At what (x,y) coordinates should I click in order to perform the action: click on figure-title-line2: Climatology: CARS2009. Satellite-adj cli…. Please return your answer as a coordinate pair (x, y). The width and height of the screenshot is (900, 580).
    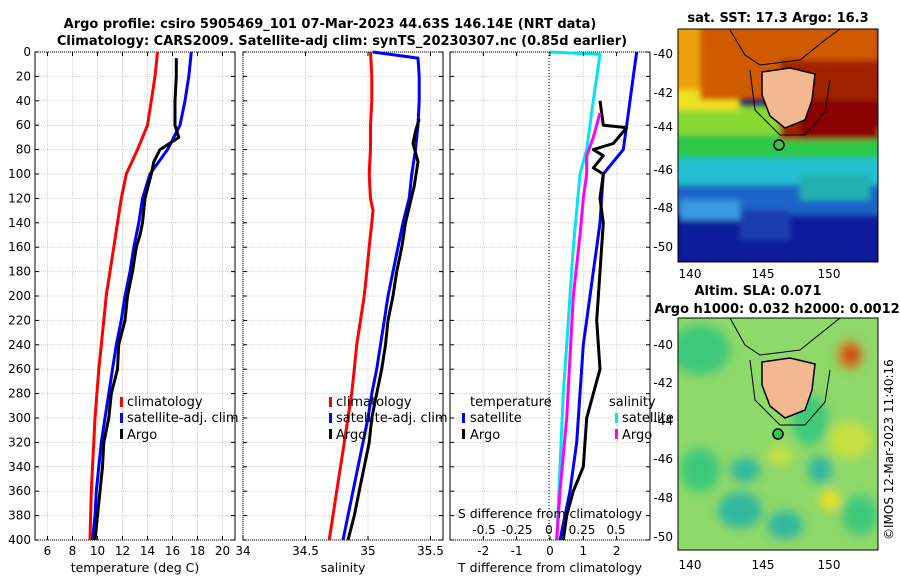
    Looking at the image, I should click on (342, 41).